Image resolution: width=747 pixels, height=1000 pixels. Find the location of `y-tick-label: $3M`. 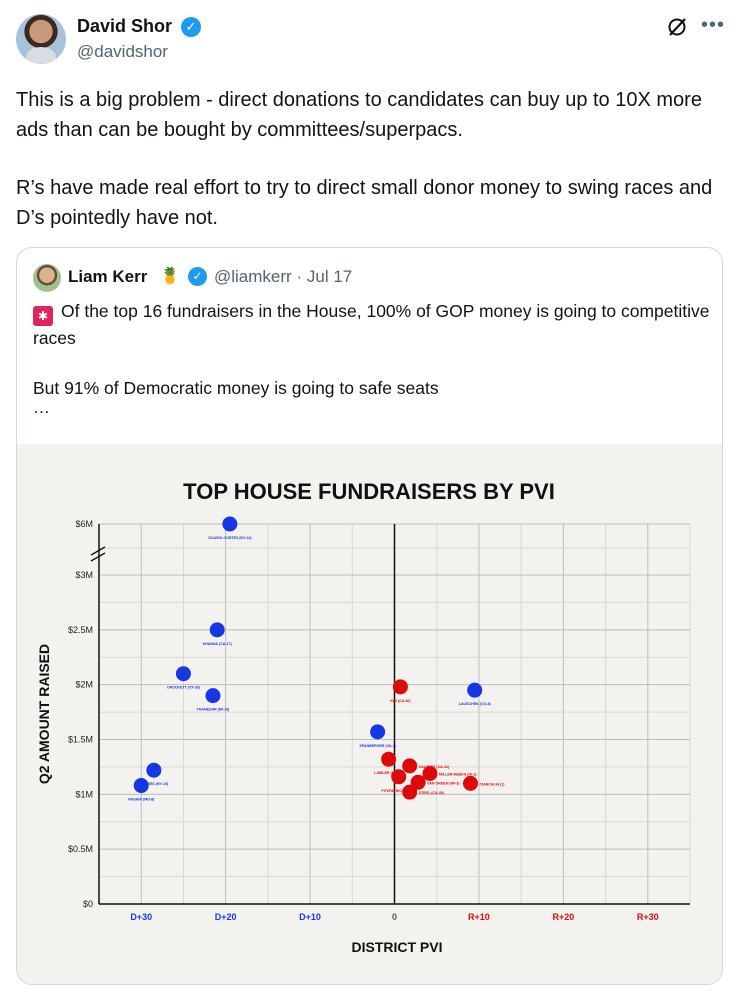

y-tick-label: $3M is located at coordinates (84, 575).